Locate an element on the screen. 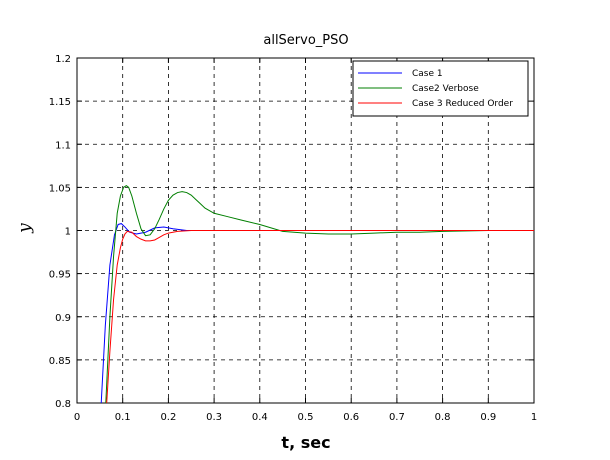 Image resolution: width=610 pixels, height=460 pixels. y-tick-label: 1.2 is located at coordinates (63, 59).